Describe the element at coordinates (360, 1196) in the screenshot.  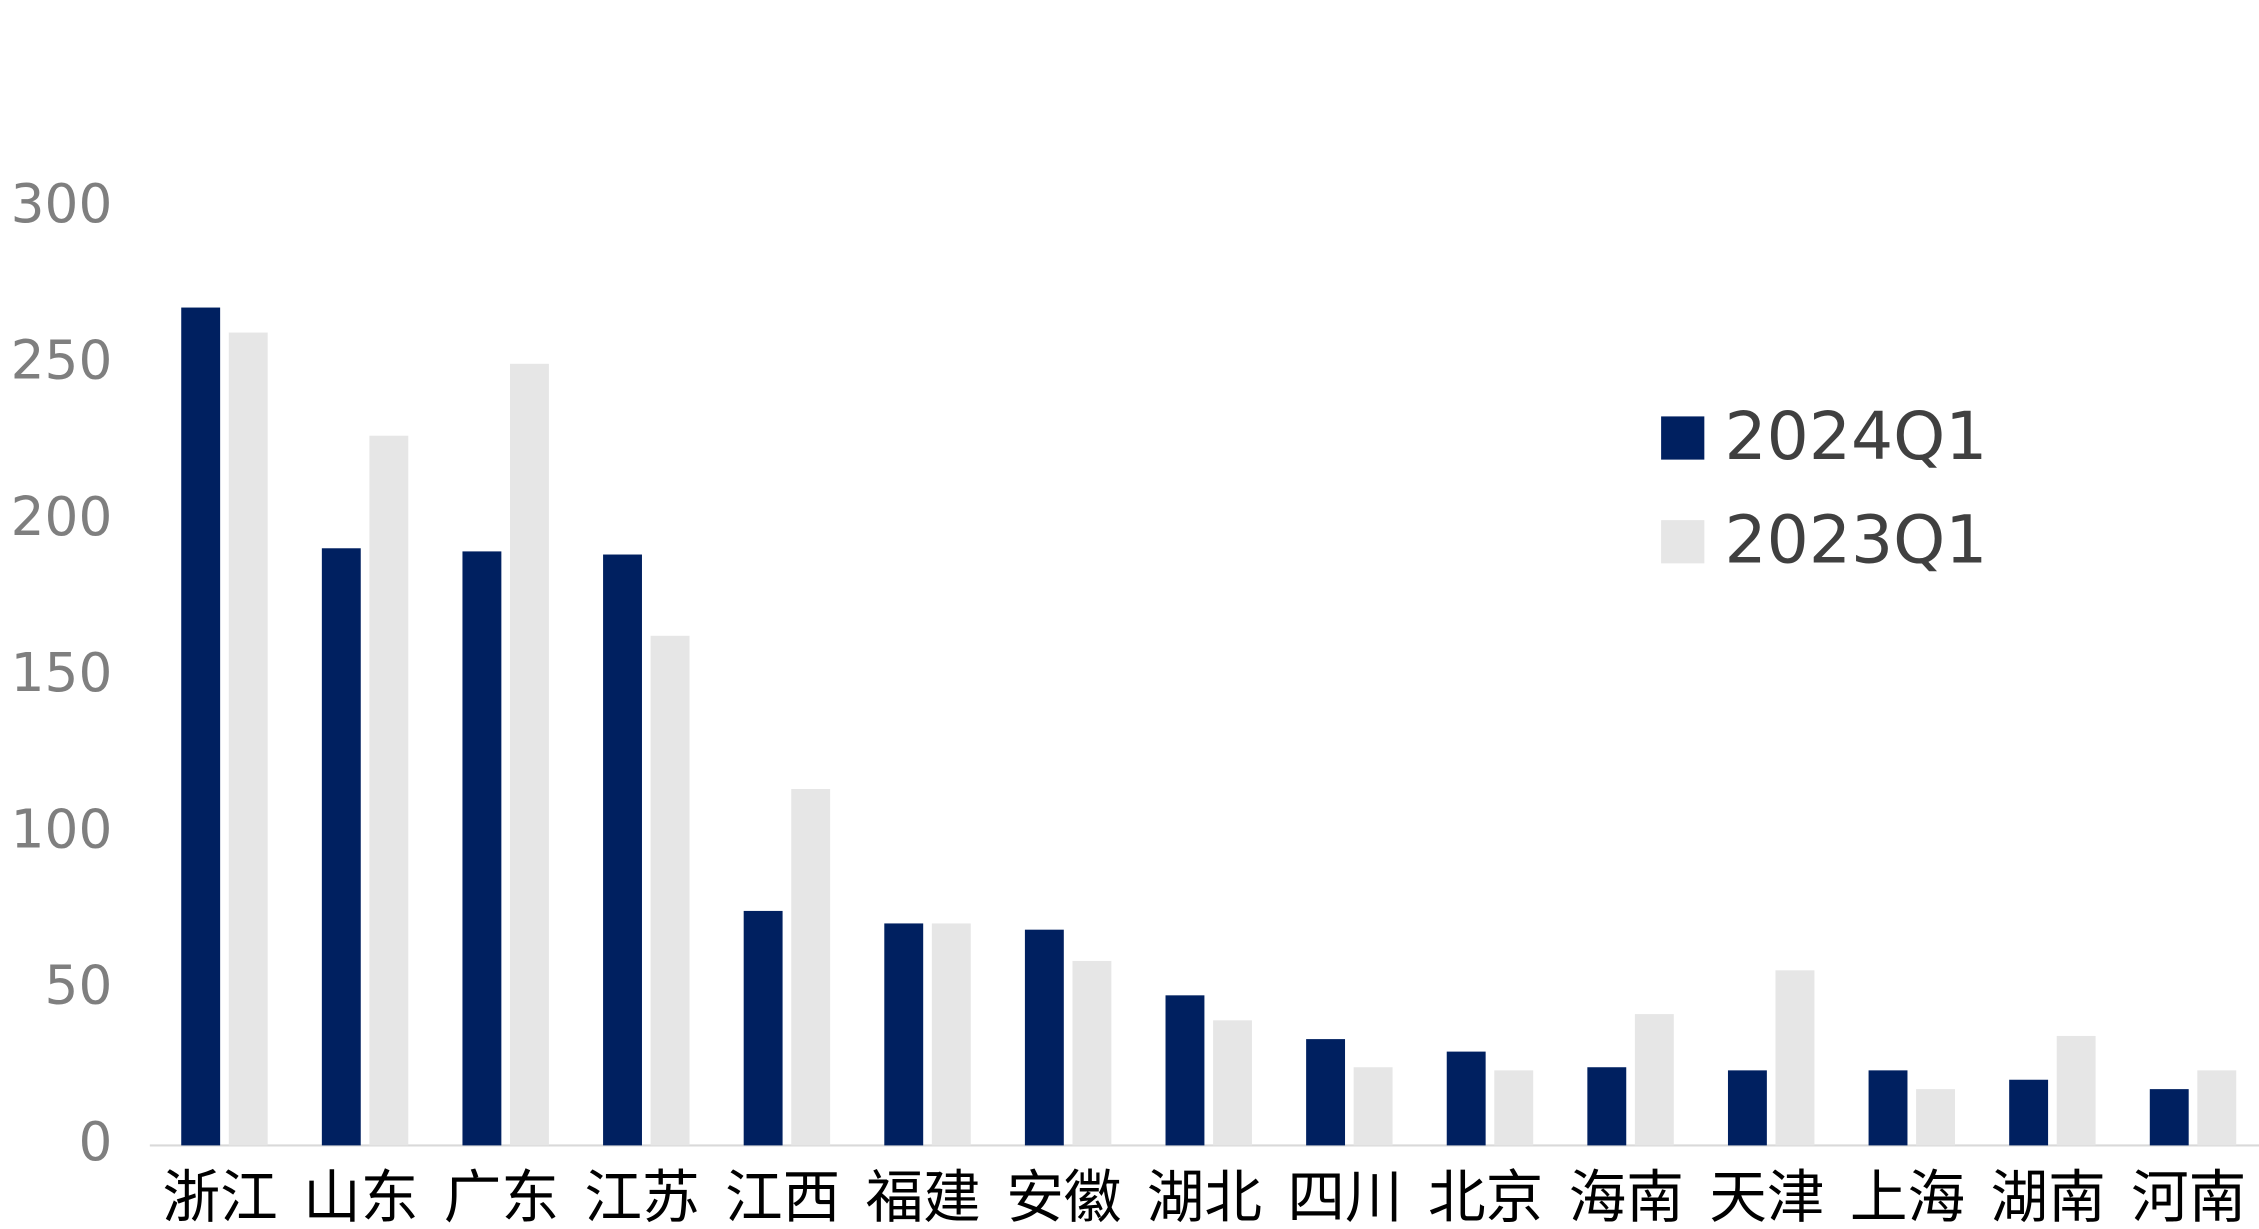
I see `x-tick-label: 山东` at that location.